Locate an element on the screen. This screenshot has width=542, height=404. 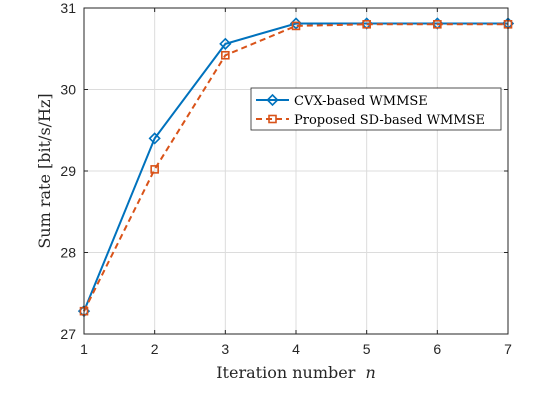
x-tick-label-5: 6 is located at coordinates (437, 349).